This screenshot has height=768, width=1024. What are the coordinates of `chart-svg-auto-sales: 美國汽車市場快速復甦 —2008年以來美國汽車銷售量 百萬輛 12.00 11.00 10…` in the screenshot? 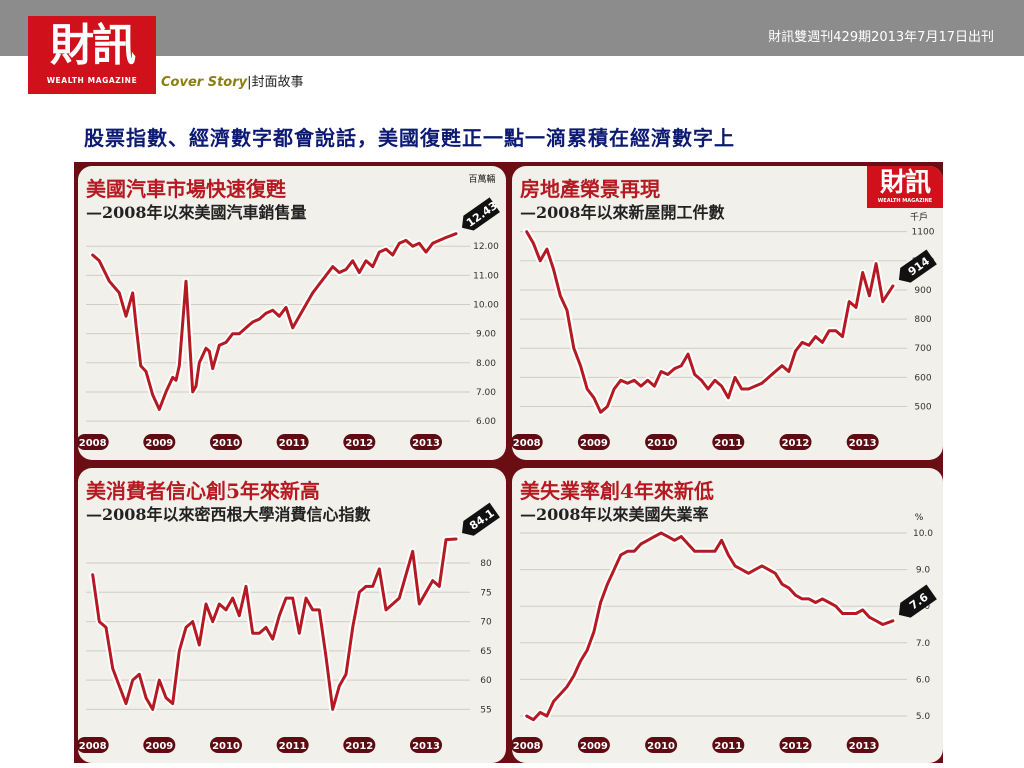 It's located at (289, 311).